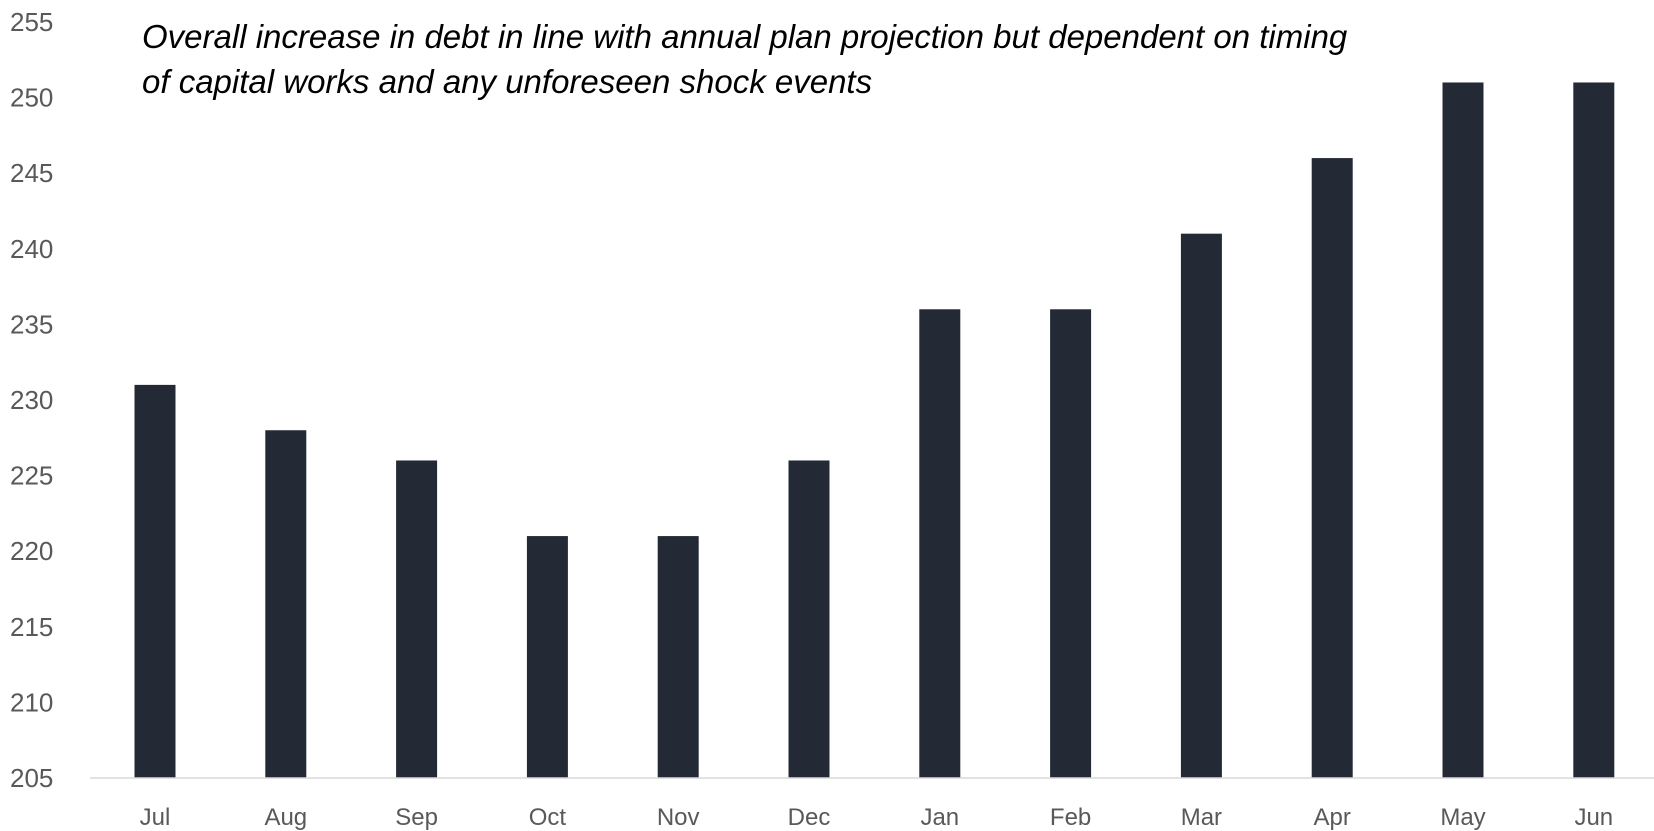 The image size is (1654, 831). What do you see at coordinates (31, 702) in the screenshot?
I see `y-tick-label: 210` at bounding box center [31, 702].